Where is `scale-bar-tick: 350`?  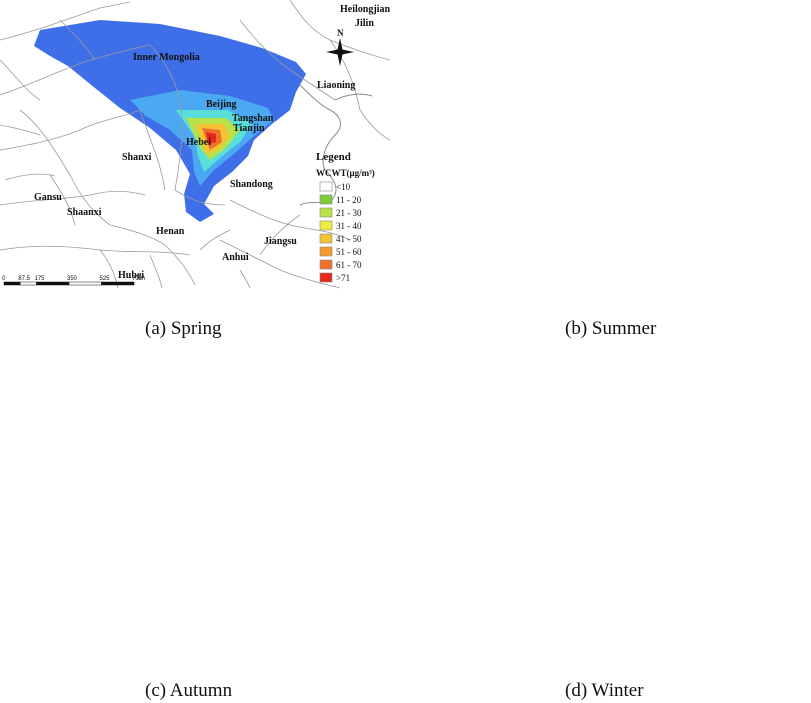 scale-bar-tick: 350 is located at coordinates (72, 279).